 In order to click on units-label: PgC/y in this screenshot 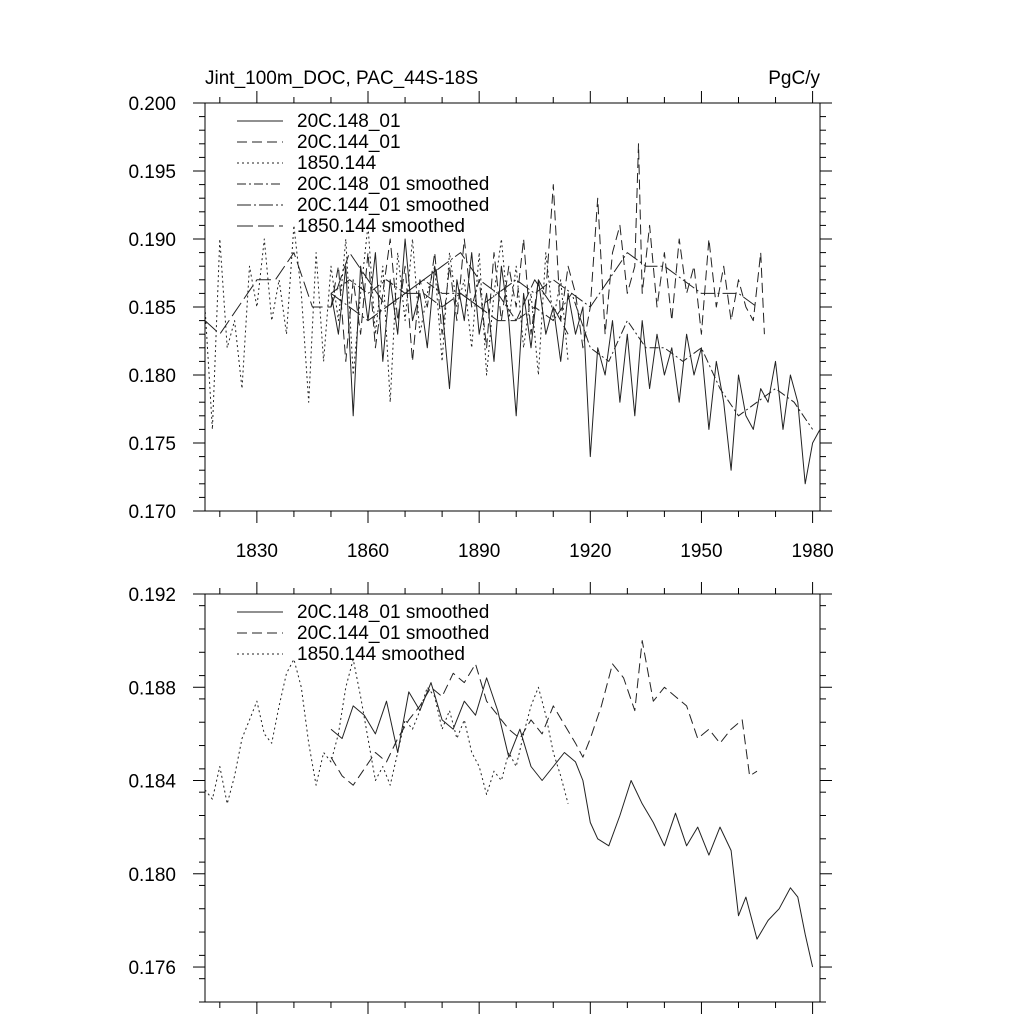, I will do `click(794, 78)`.